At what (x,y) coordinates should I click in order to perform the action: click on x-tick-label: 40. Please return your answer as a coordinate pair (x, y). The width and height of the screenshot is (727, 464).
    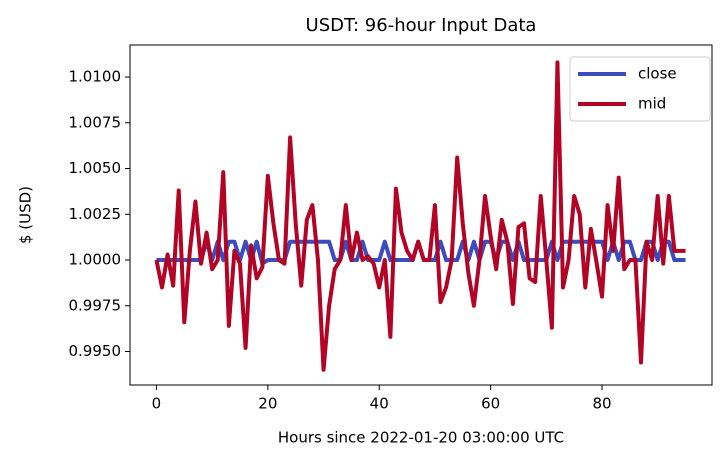
    Looking at the image, I should click on (379, 404).